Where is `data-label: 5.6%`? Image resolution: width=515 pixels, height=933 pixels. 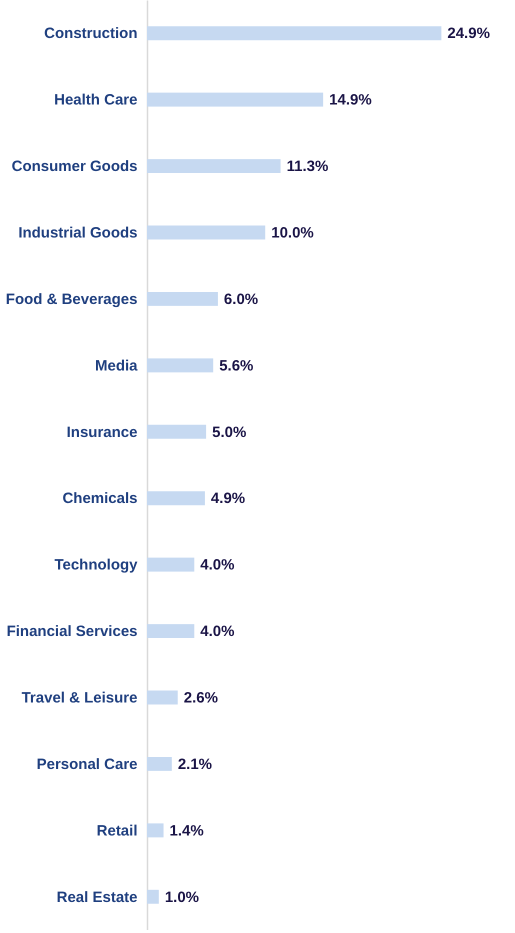
data-label: 5.6% is located at coordinates (236, 365).